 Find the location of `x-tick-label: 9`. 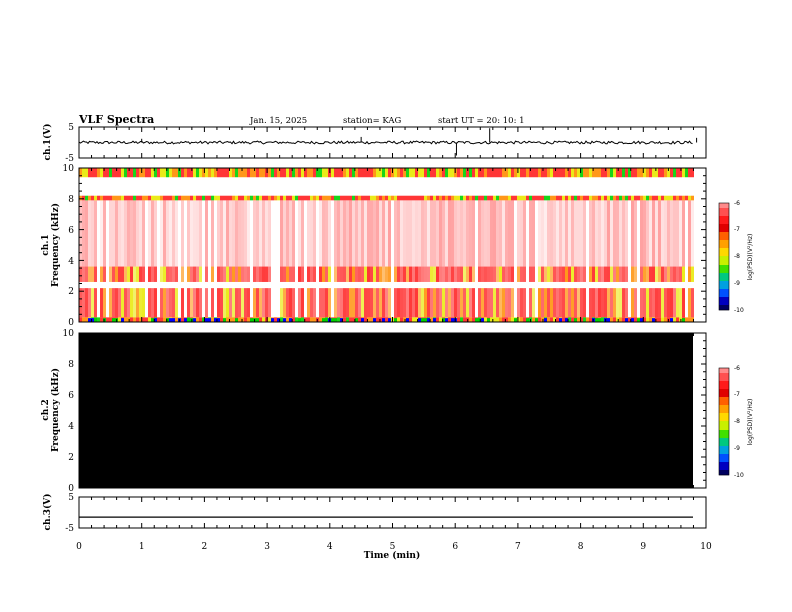

x-tick-label: 9 is located at coordinates (643, 547).